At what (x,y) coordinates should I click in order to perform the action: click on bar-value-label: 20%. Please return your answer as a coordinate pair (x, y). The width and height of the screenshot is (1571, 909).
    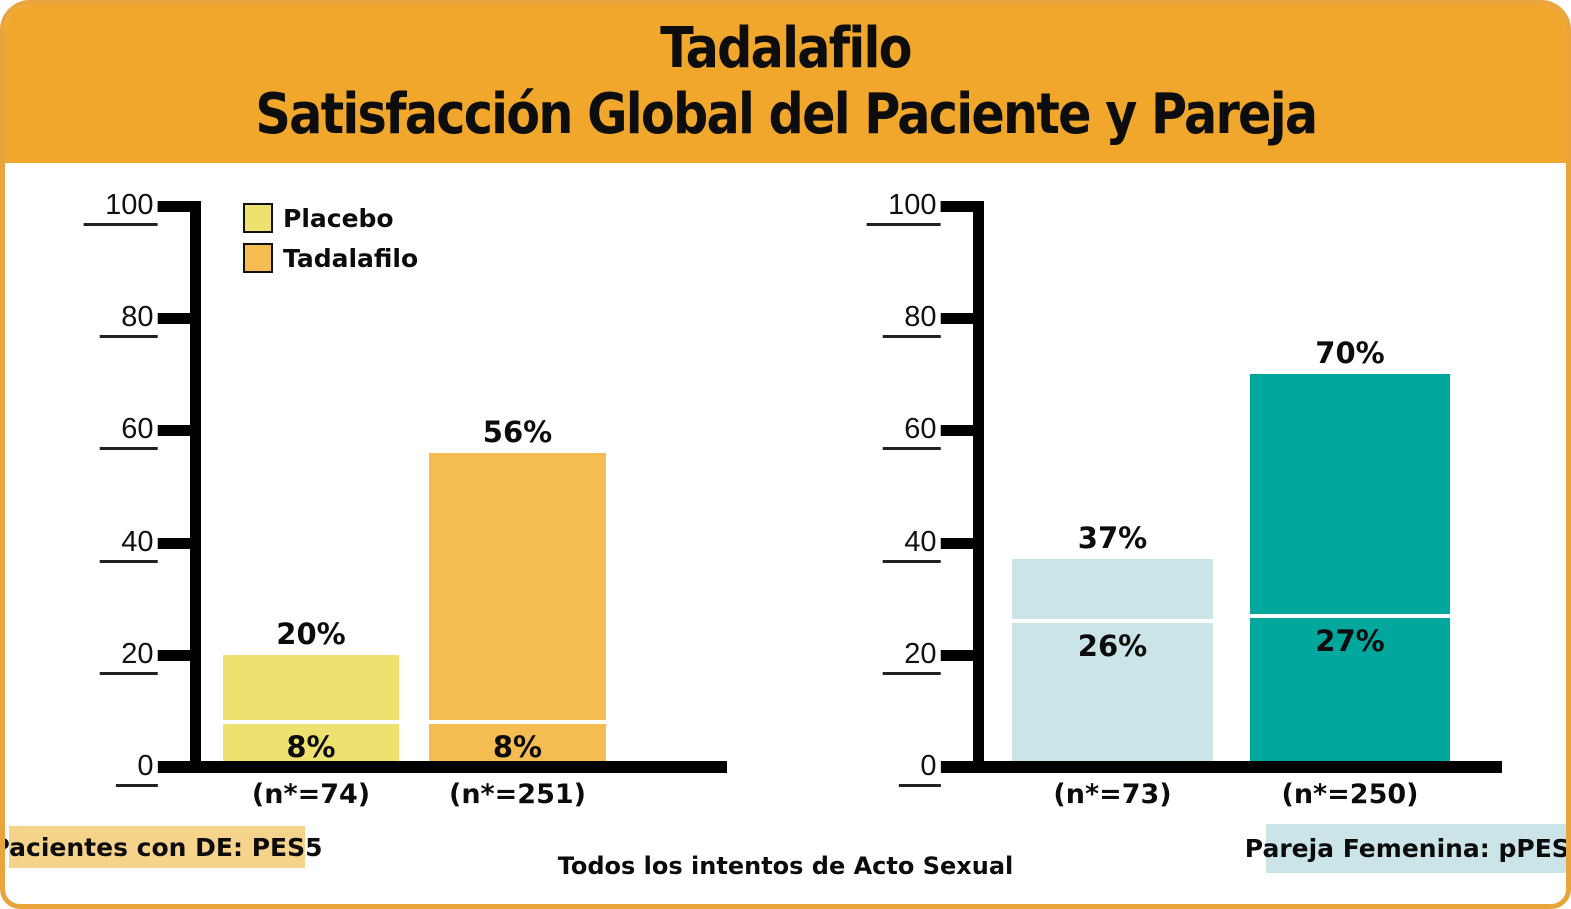
    Looking at the image, I should click on (311, 633).